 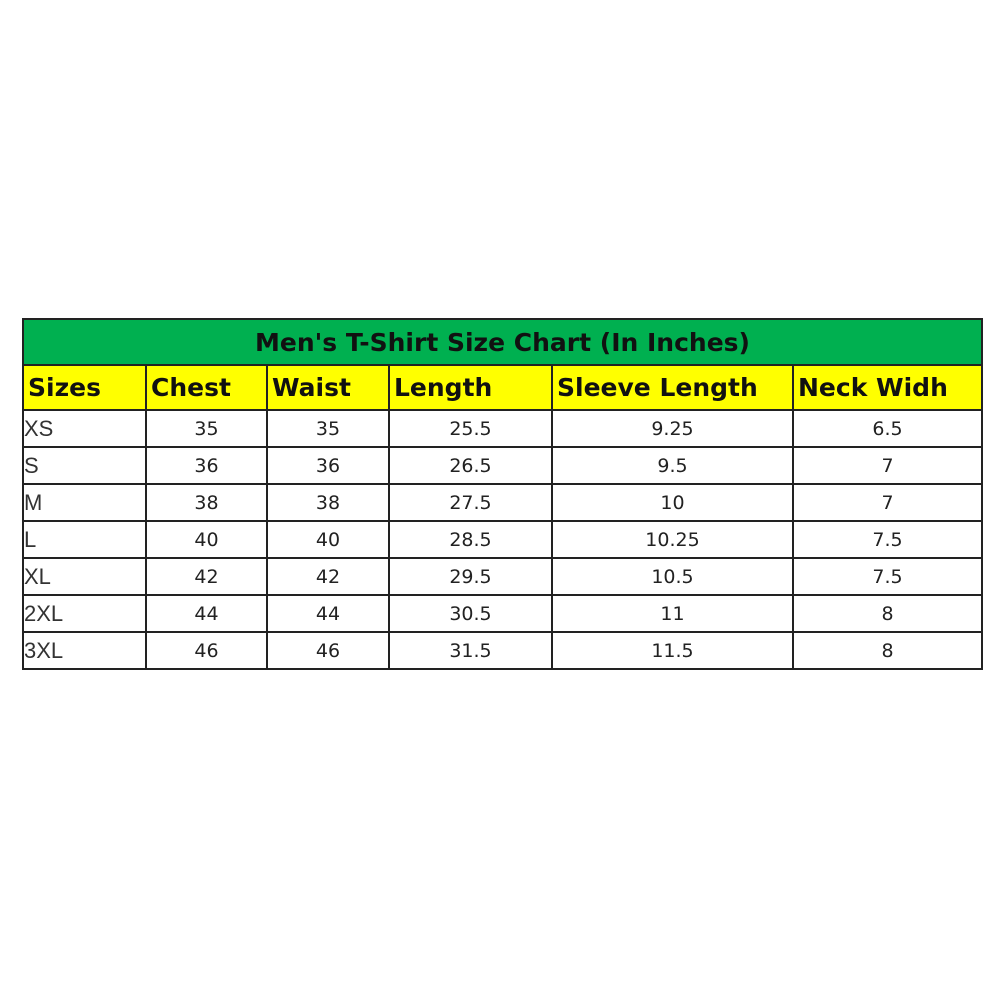 What do you see at coordinates (84, 613) in the screenshot?
I see `size-cell: 2XL` at bounding box center [84, 613].